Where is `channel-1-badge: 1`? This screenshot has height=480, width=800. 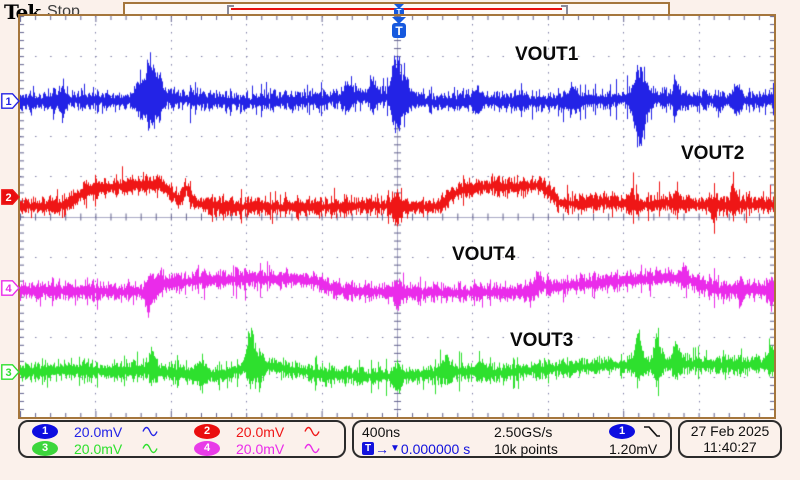 channel-1-badge: 1 is located at coordinates (45, 431).